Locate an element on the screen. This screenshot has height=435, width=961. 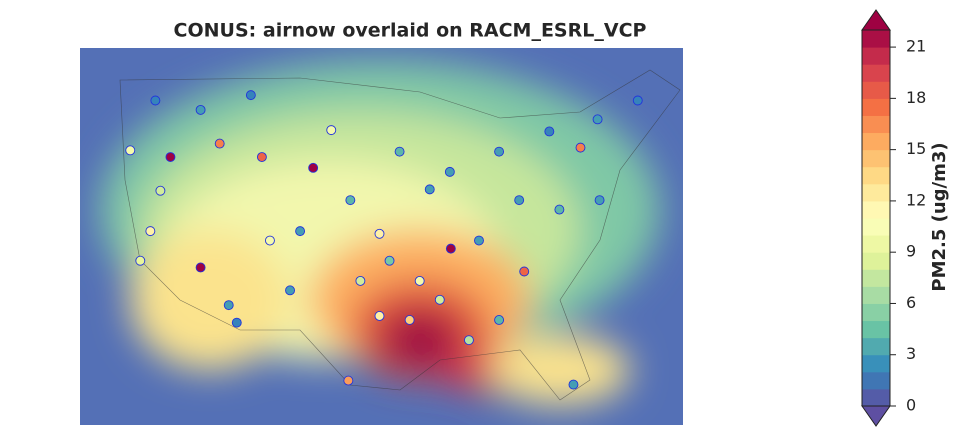
colorbar-tick-label: 9 is located at coordinates (911, 251).